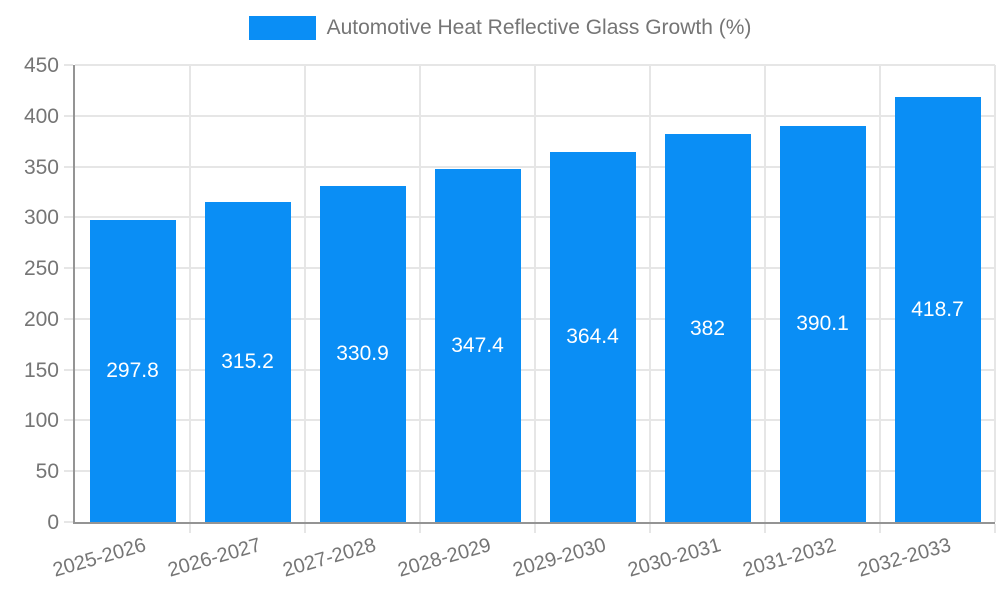 The image size is (1000, 600). Describe the element at coordinates (41, 167) in the screenshot. I see `y-axis-tick-label: 350` at that location.